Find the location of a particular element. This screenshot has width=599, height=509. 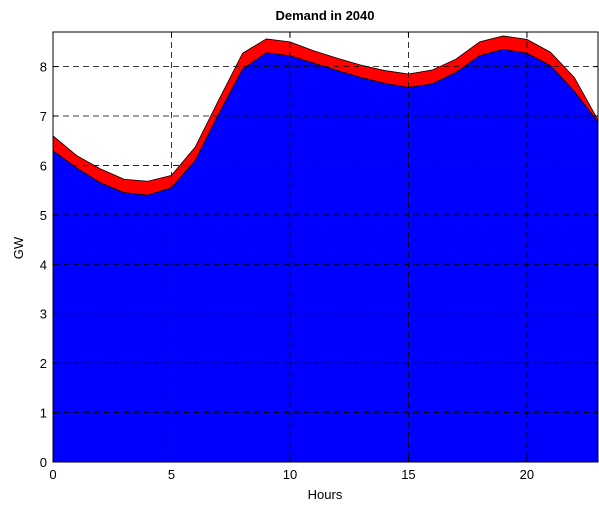

y-tick-label: 6 is located at coordinates (43, 165).